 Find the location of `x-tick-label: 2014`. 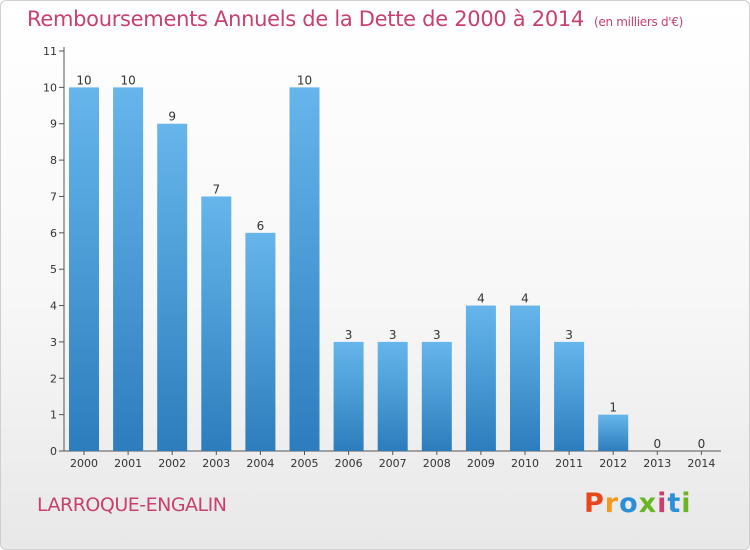

x-tick-label: 2014 is located at coordinates (701, 463).